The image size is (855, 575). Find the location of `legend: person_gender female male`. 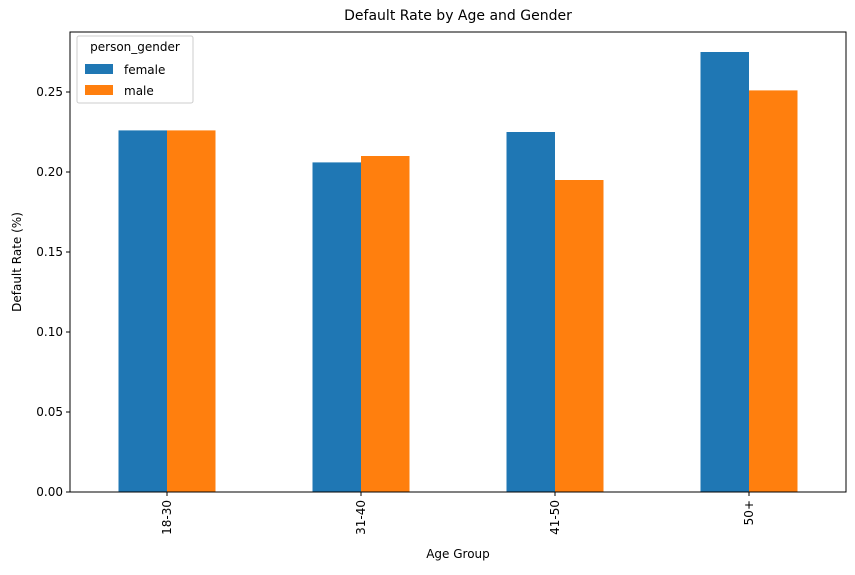

legend: person_gender female male is located at coordinates (135, 69).